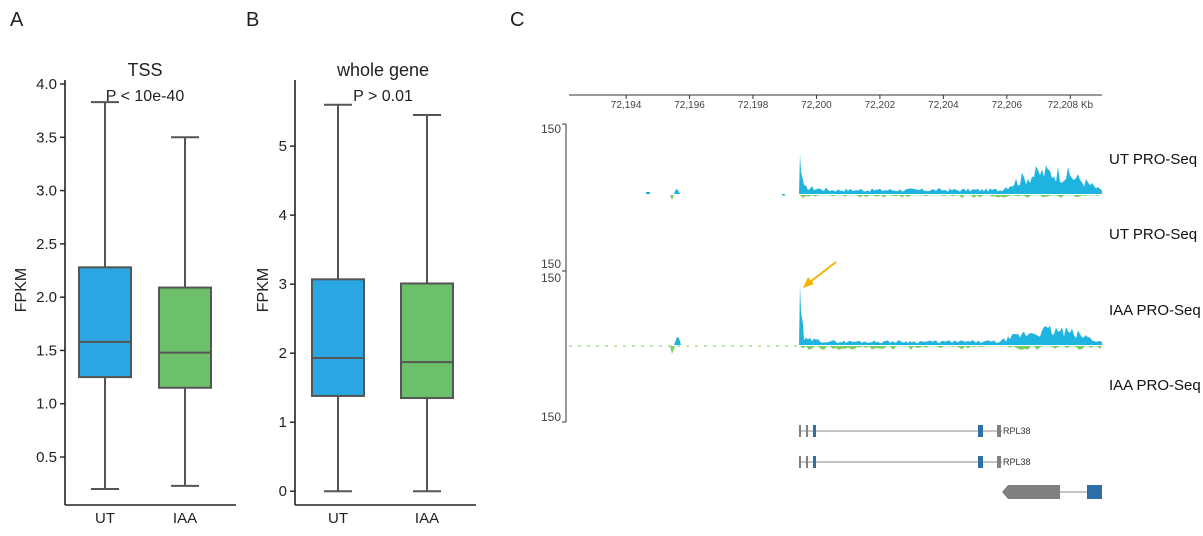 The height and width of the screenshot is (536, 1203). What do you see at coordinates (17, 20) in the screenshot?
I see `panel-letter-a: A` at bounding box center [17, 20].